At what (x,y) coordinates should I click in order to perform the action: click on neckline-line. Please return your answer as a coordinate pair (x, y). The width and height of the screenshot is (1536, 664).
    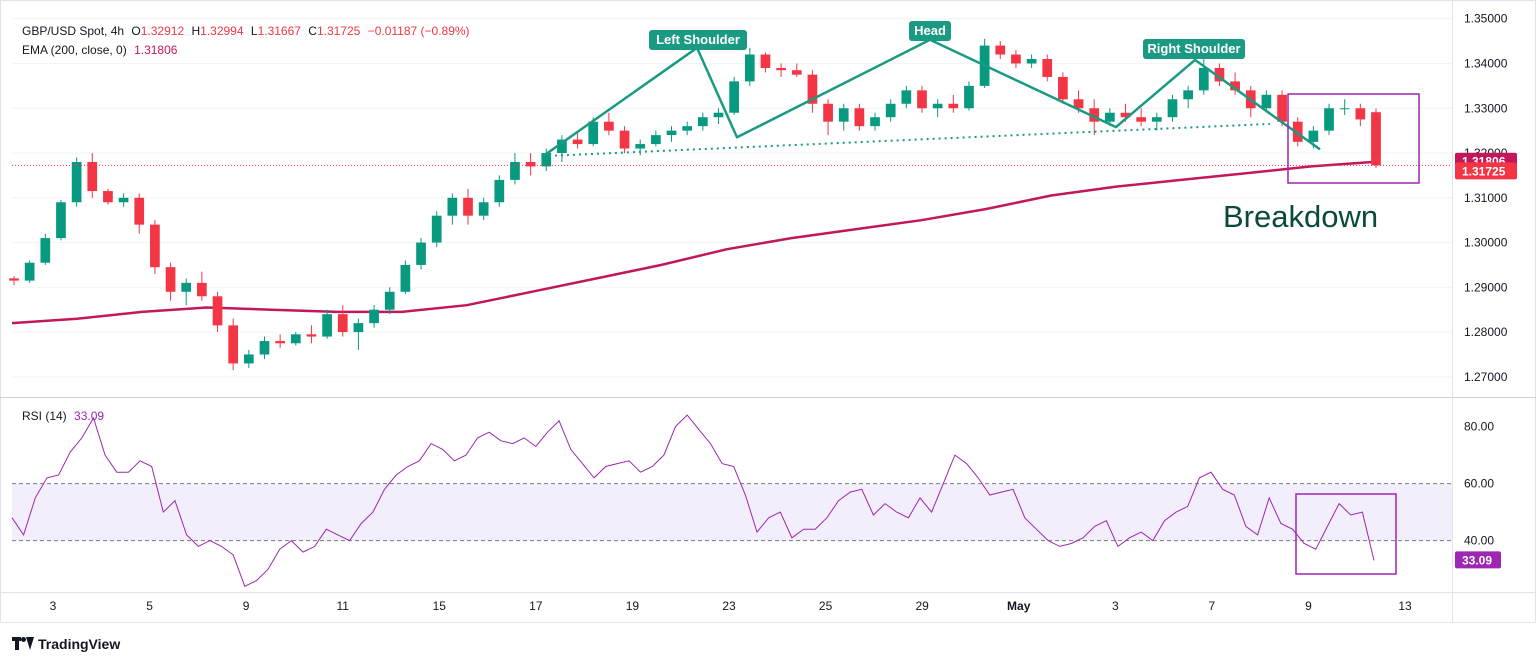
    Looking at the image, I should click on (906, 140).